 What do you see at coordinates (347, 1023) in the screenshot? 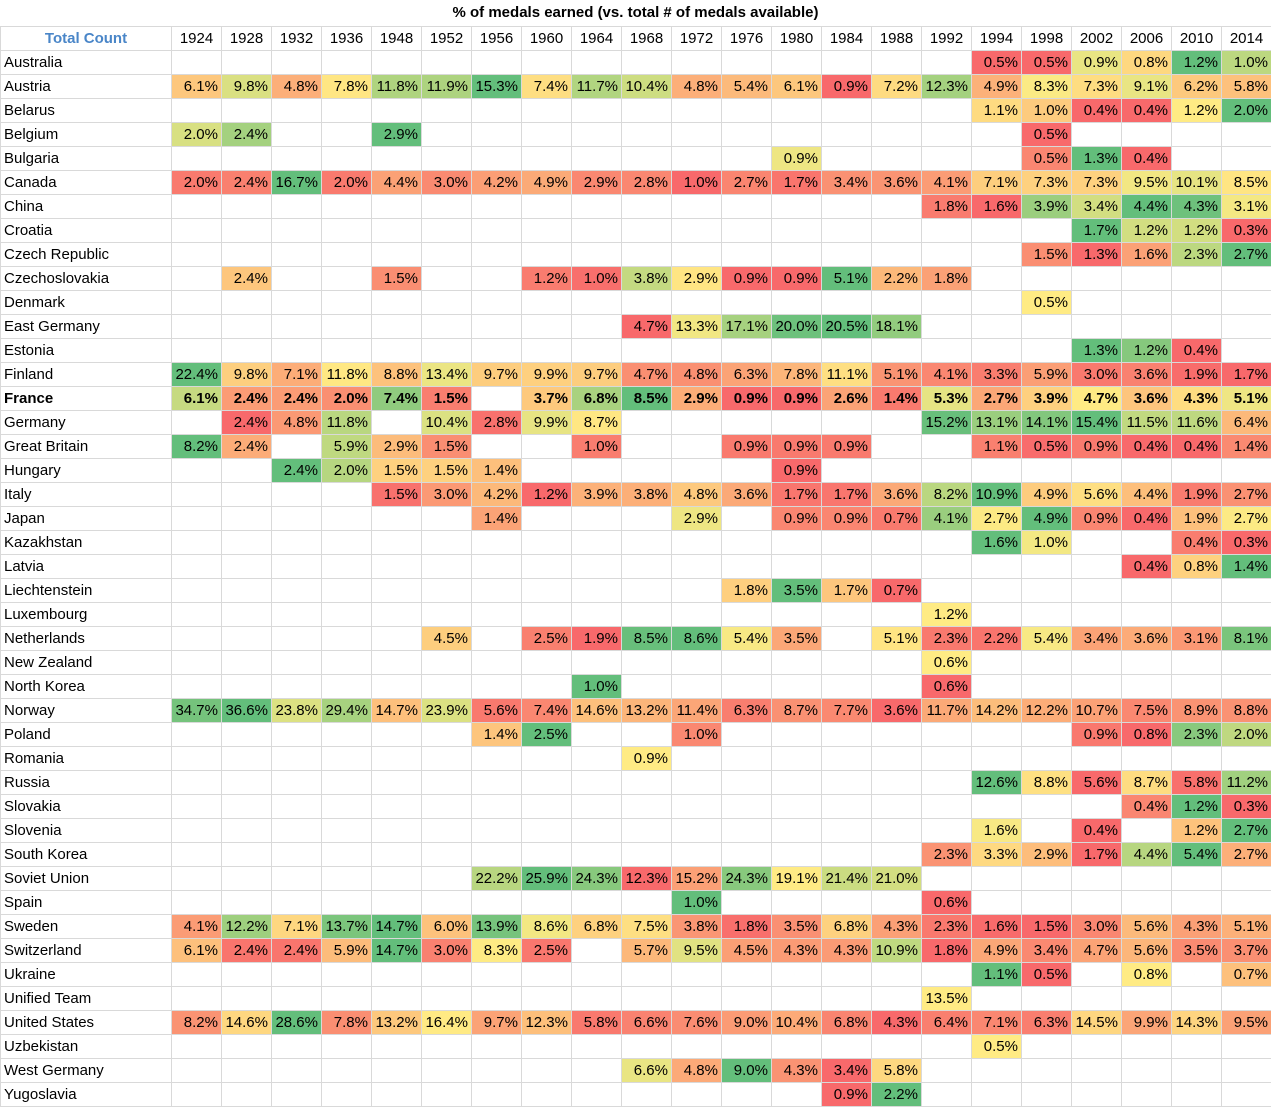
I see `heatmap-cell: 7.8%` at bounding box center [347, 1023].